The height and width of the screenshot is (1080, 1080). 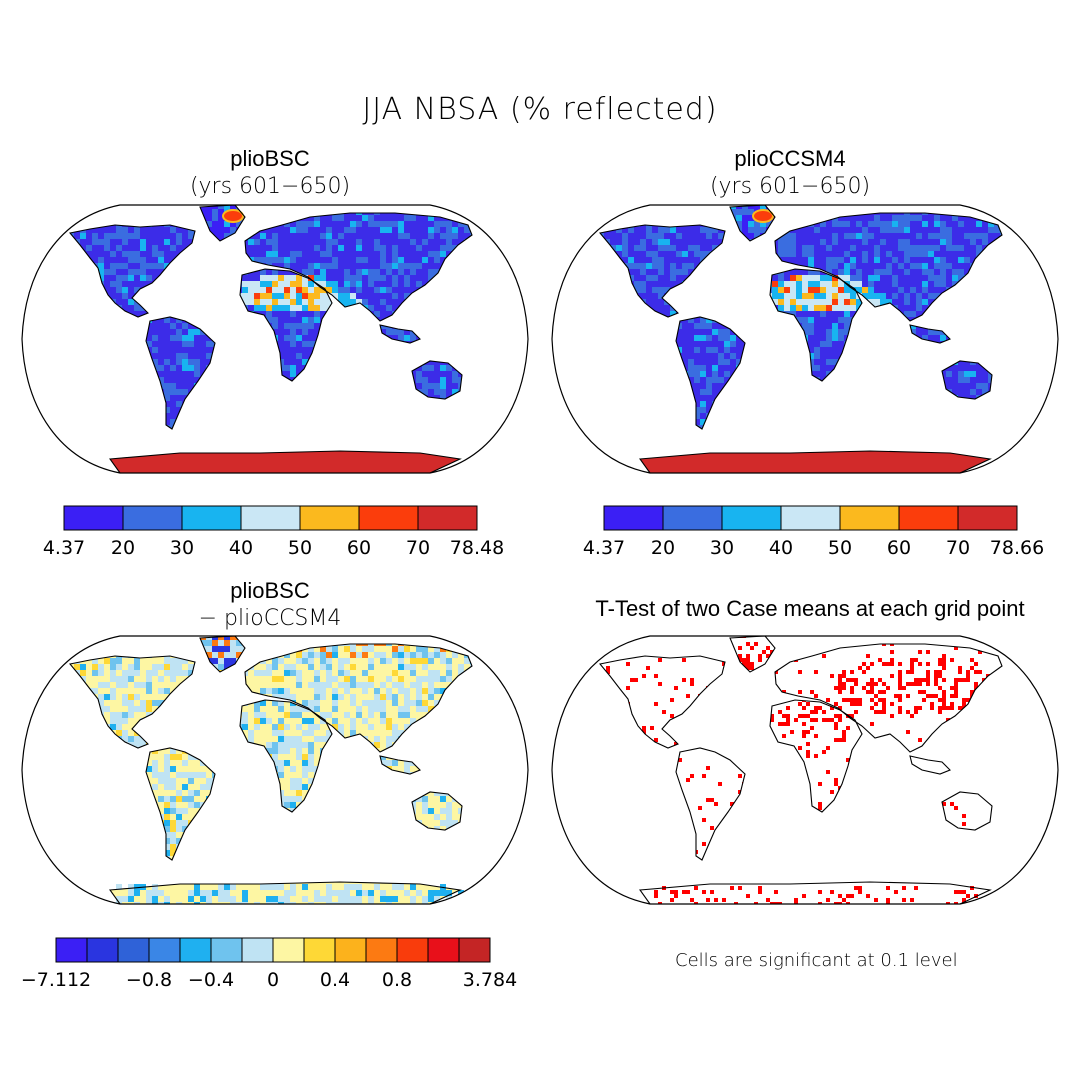 What do you see at coordinates (540, 109) in the screenshot?
I see `figure-title: JJA NBSA (% reflected)` at bounding box center [540, 109].